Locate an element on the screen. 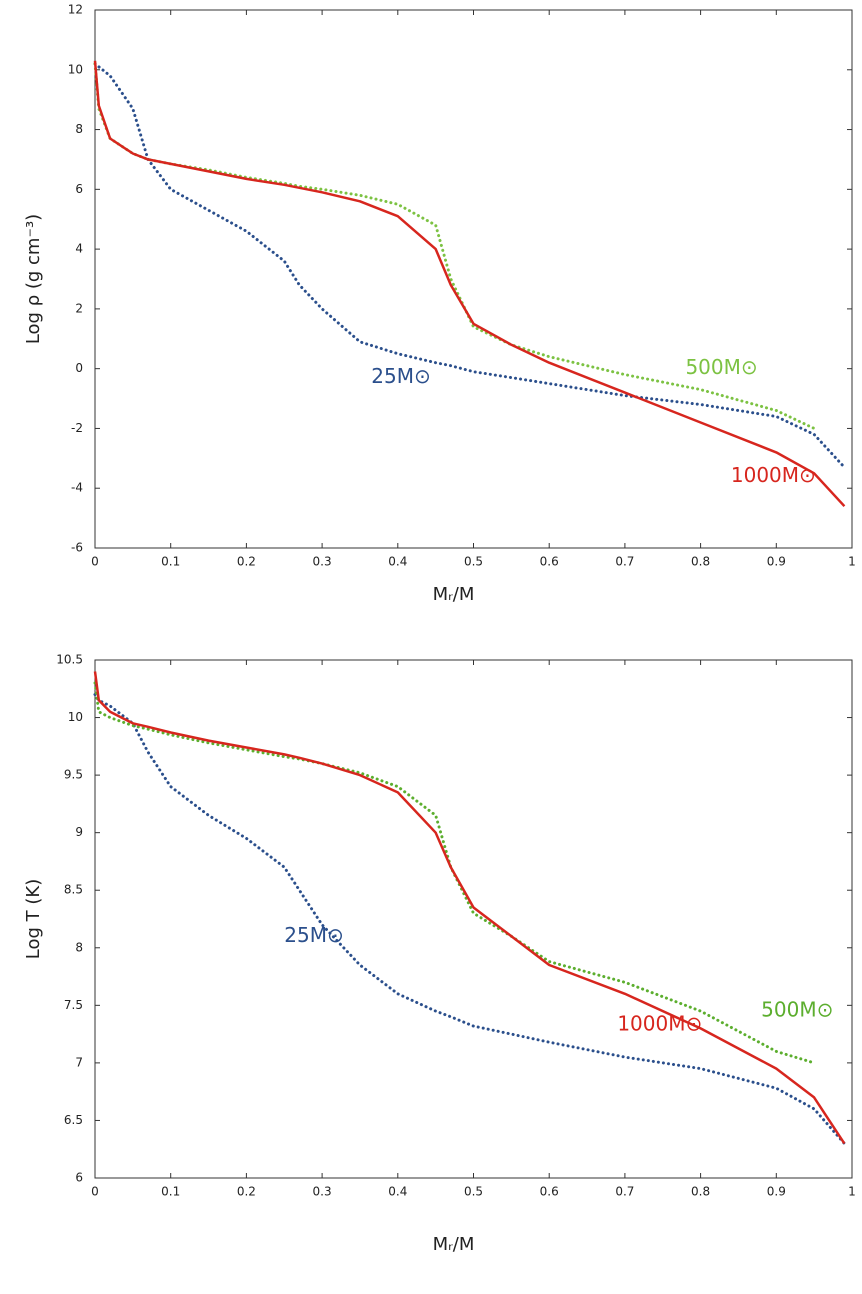 The width and height of the screenshot is (862, 1294). y-tick-label: -4 is located at coordinates (77, 488).